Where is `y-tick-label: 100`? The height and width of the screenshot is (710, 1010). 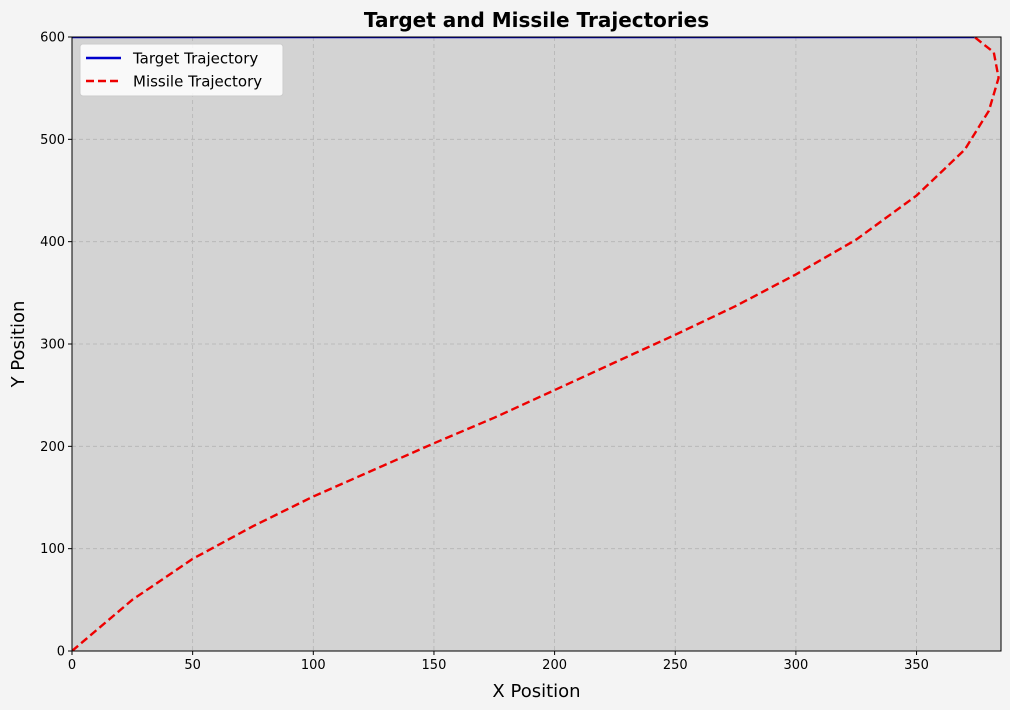 y-tick-label: 100 is located at coordinates (52, 549).